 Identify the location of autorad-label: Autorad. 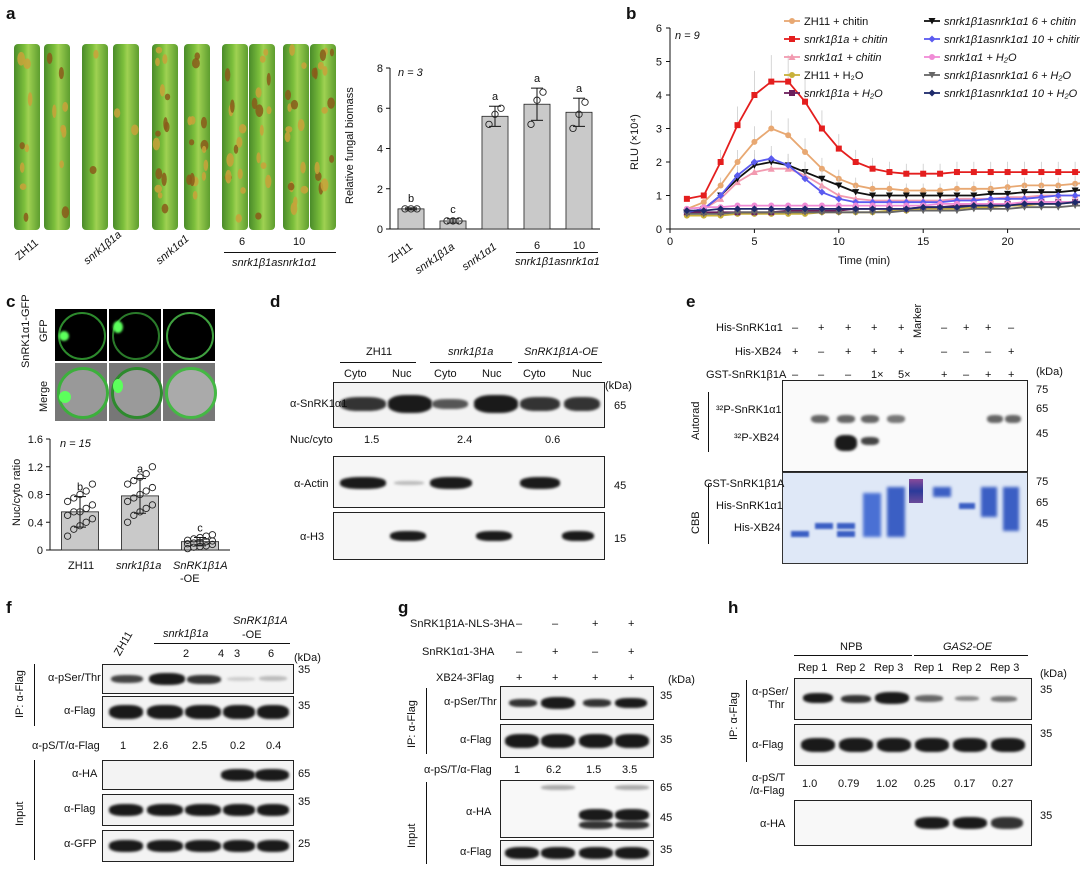
(696, 420).